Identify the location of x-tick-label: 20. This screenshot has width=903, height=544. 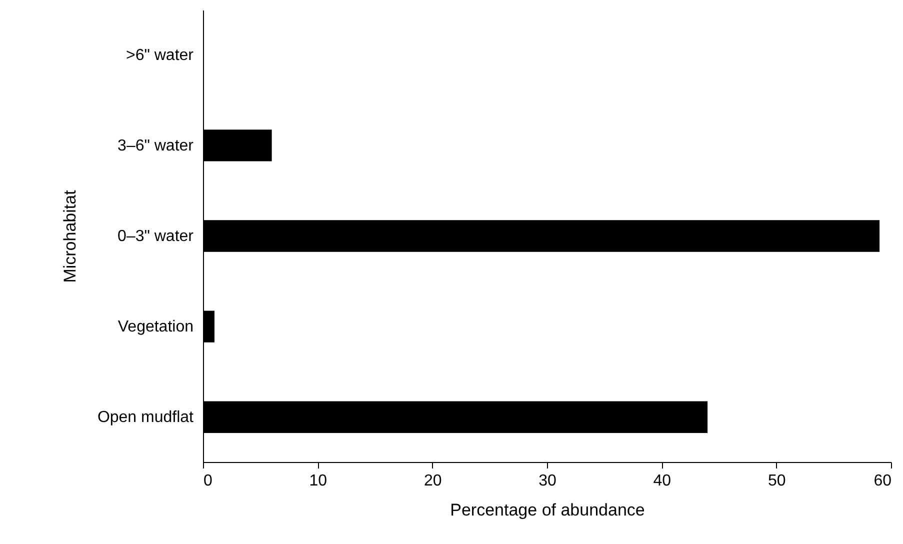
(433, 481).